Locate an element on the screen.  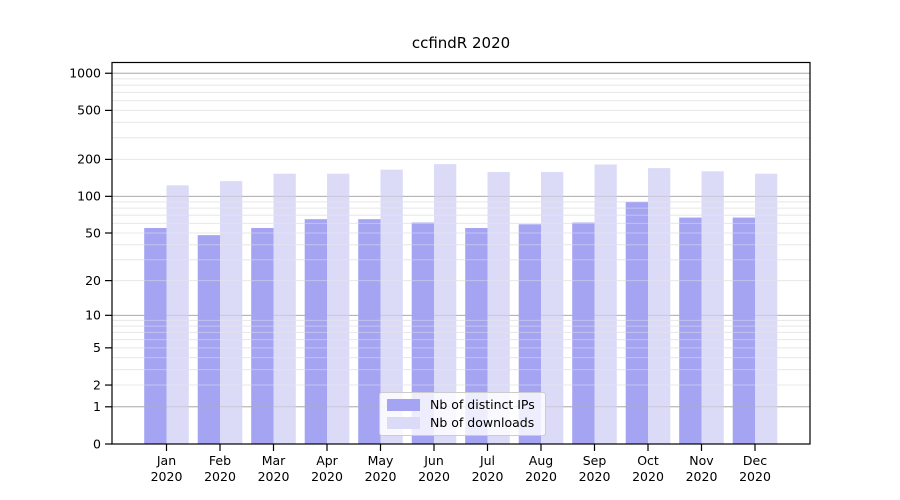
bar-nb-of-downloads-mar is located at coordinates (284, 308).